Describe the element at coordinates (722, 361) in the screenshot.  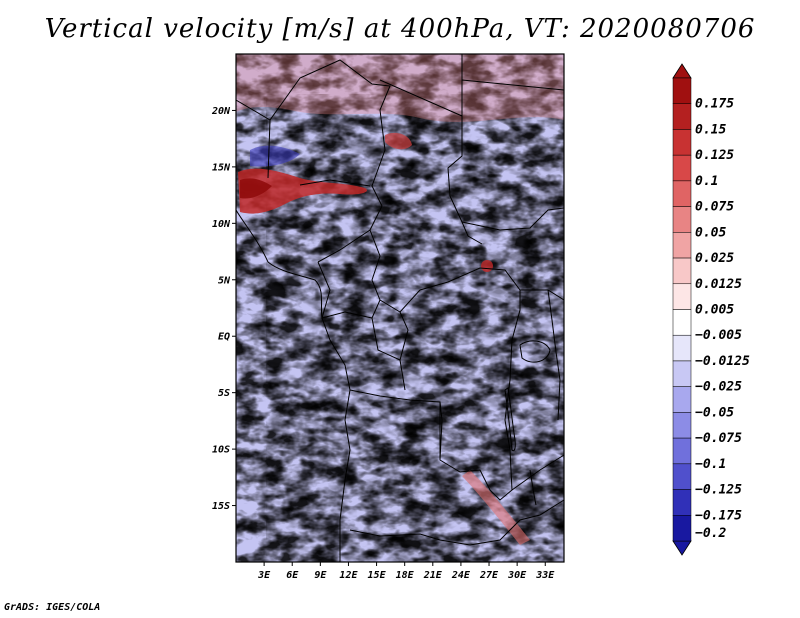
I see `colorbar-label: −0.0125` at that location.